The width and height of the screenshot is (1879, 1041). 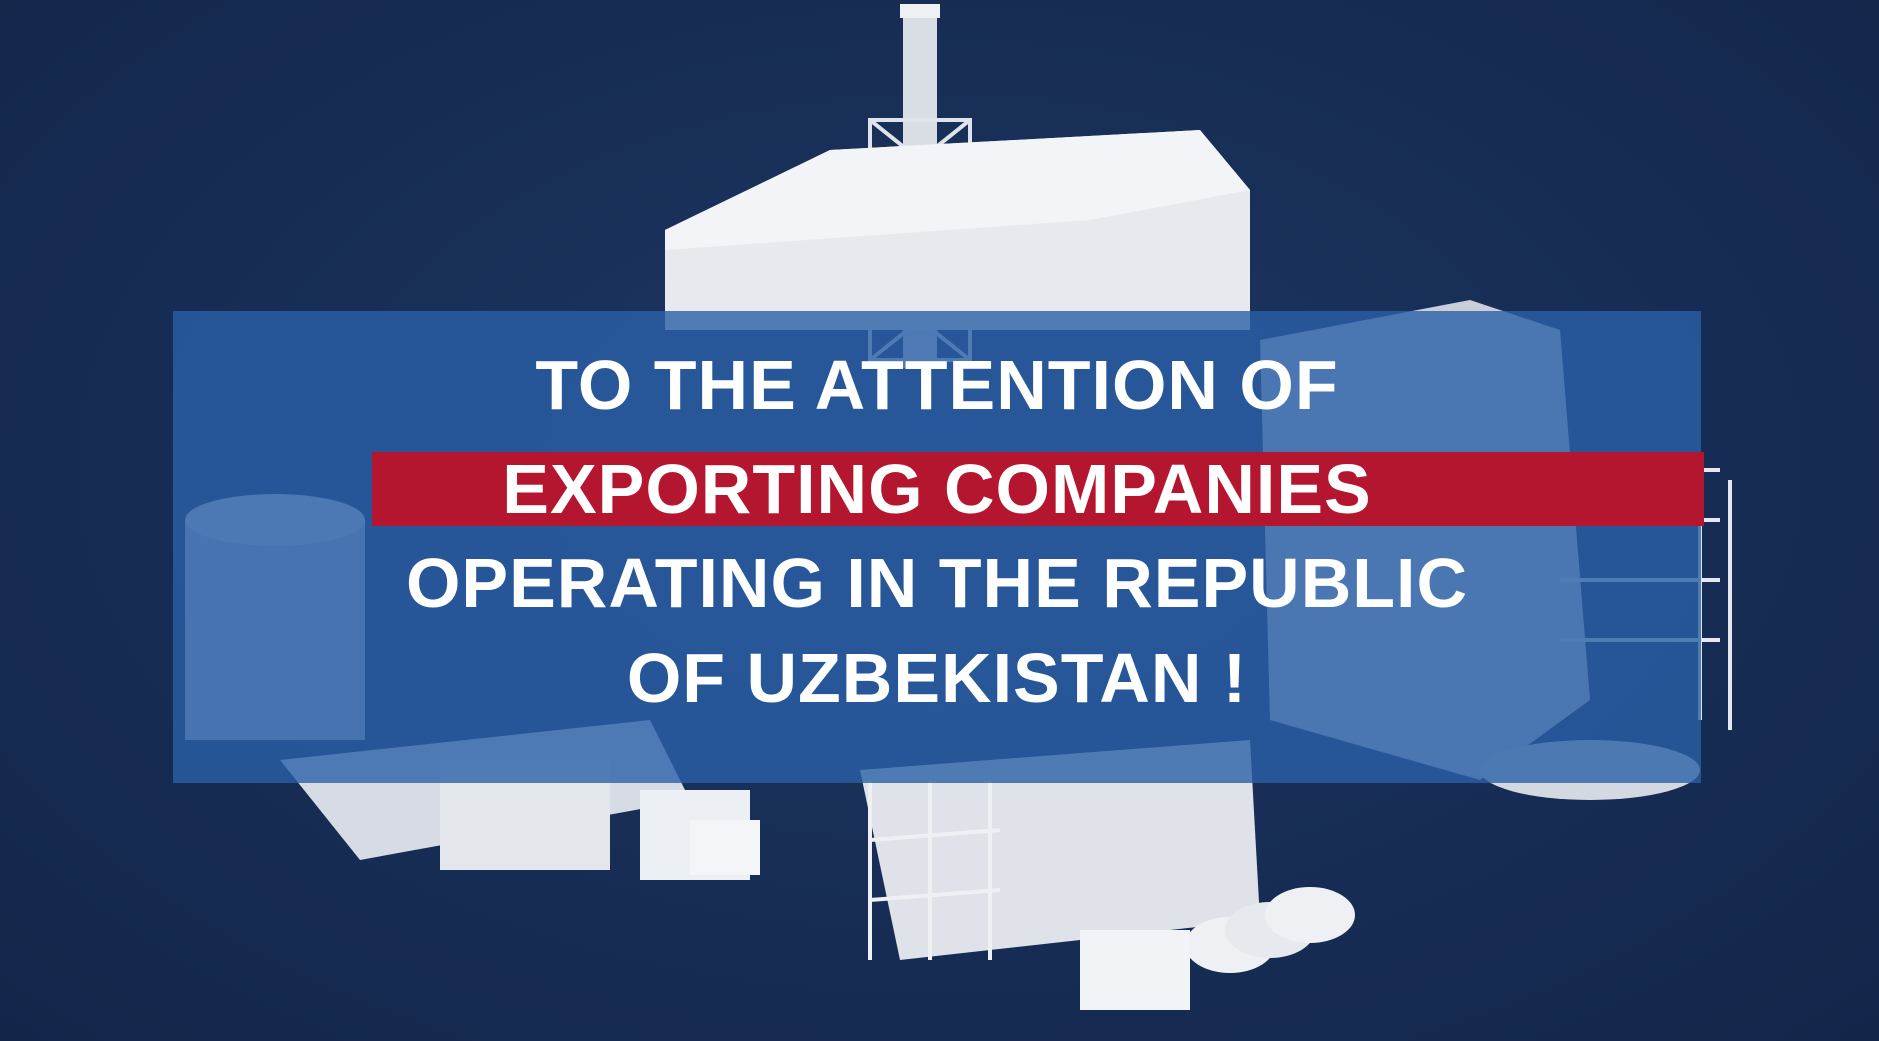 What do you see at coordinates (937, 678) in the screenshot?
I see `headline-line-4: OF UZBEKISTAN !` at bounding box center [937, 678].